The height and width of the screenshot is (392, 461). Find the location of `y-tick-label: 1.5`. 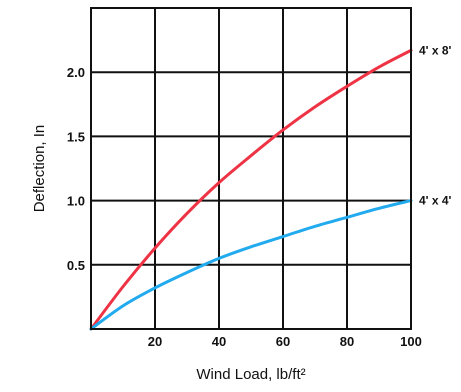

y-tick-label: 1.5 is located at coordinates (76, 136).